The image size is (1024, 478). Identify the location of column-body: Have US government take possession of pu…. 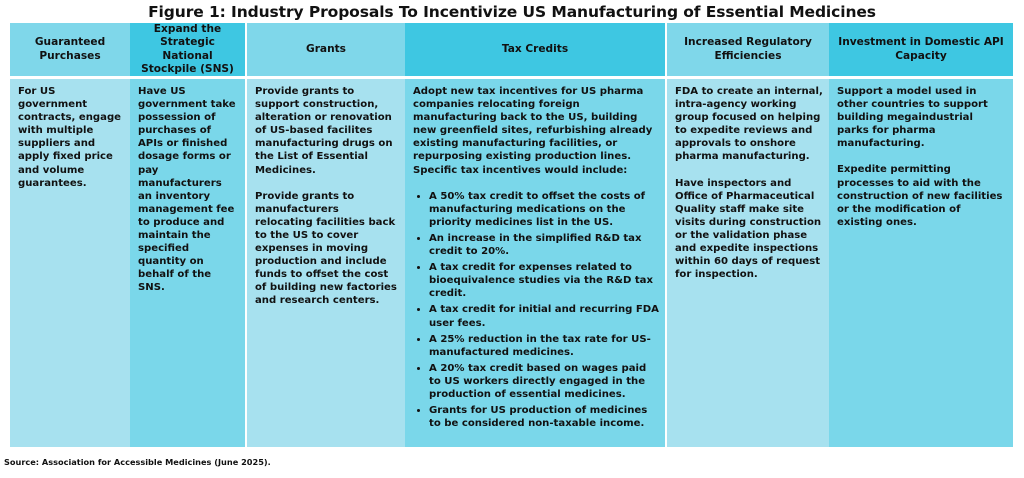
(187, 263).